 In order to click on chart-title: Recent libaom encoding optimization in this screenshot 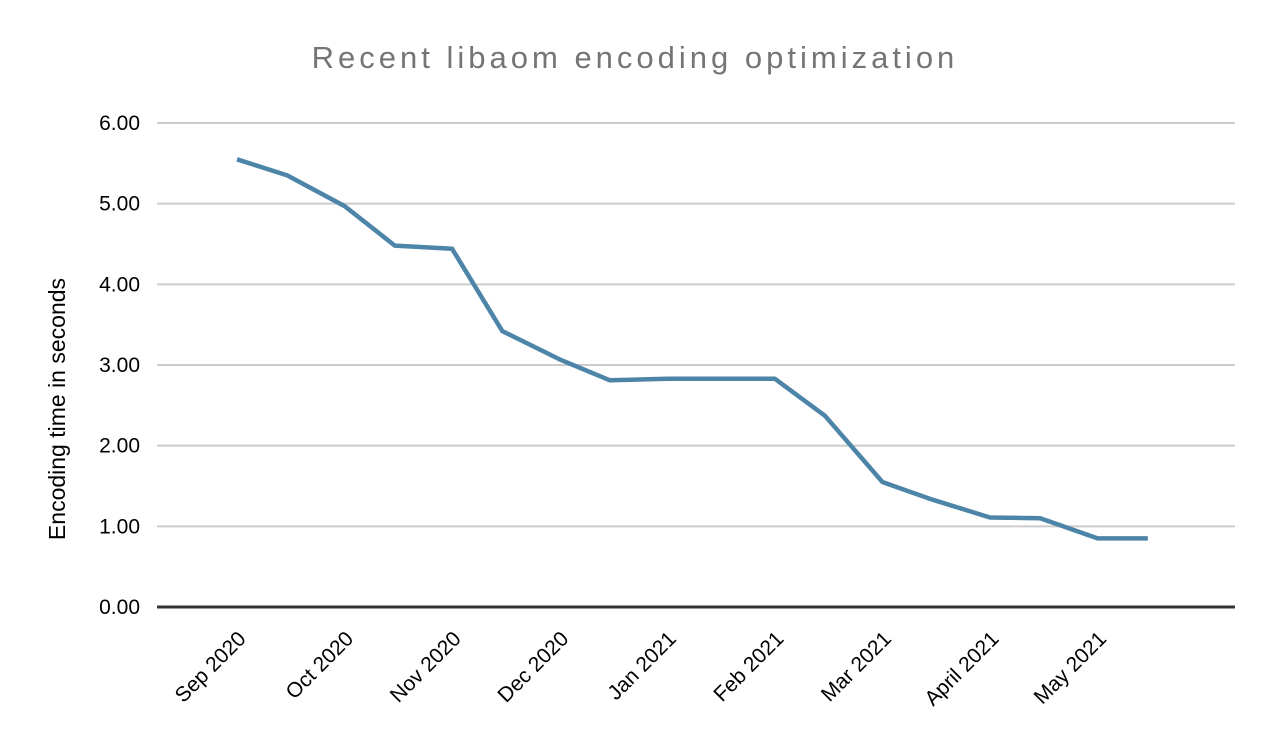, I will do `click(635, 57)`.